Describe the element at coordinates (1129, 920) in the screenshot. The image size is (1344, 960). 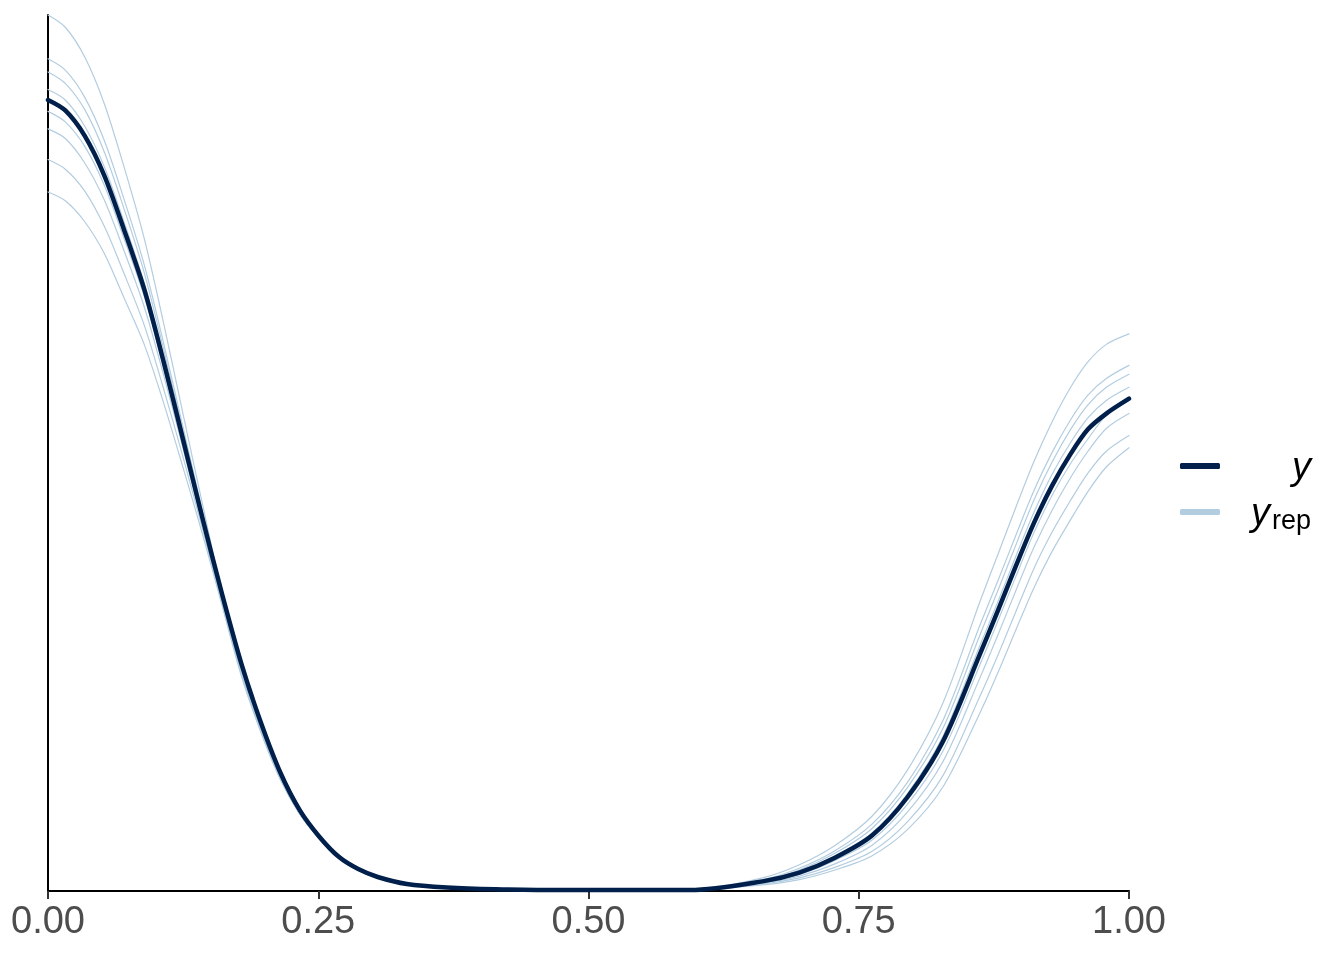
I see `x-tick-label: 1.00` at that location.